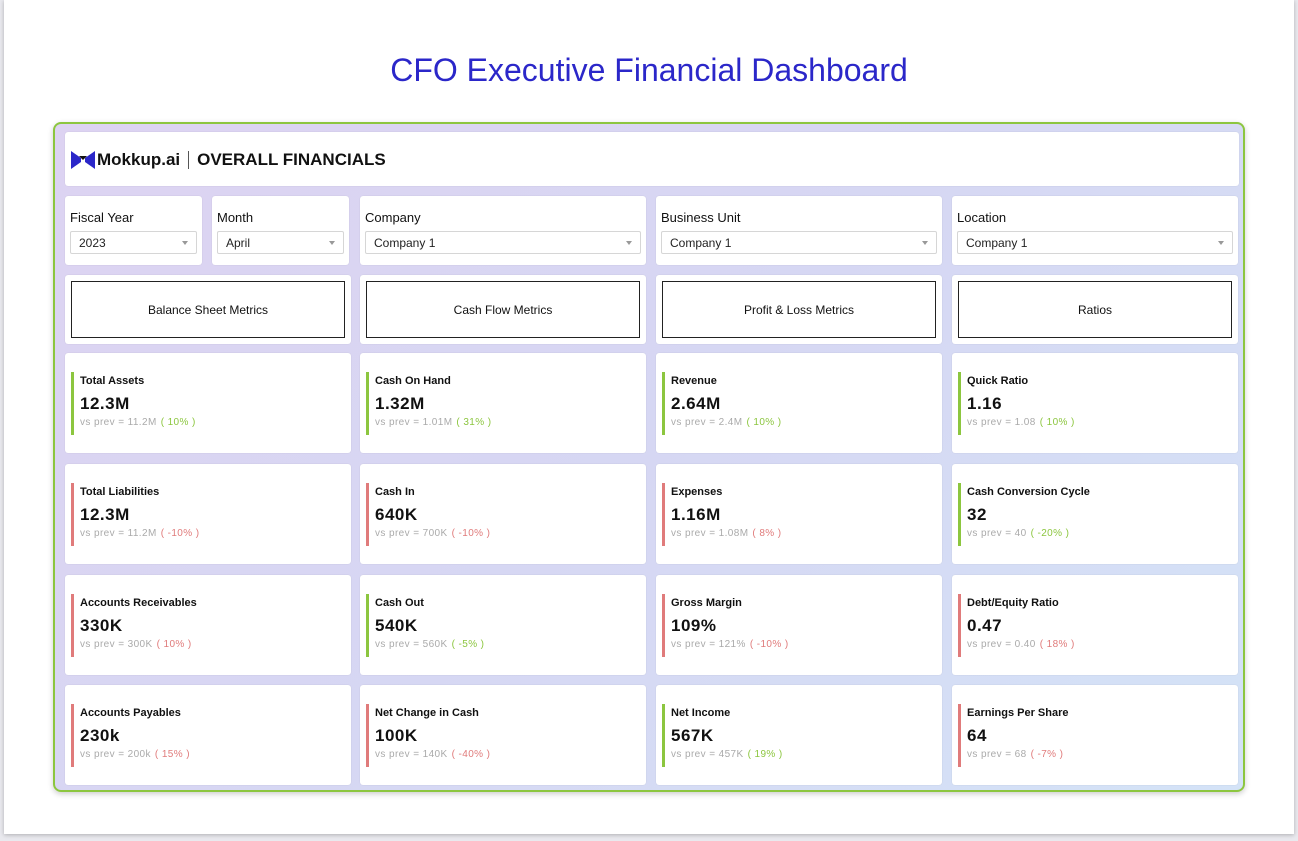 This screenshot has width=1298, height=841. I want to click on metric-title: Cash Conversion Cycle, so click(1028, 492).